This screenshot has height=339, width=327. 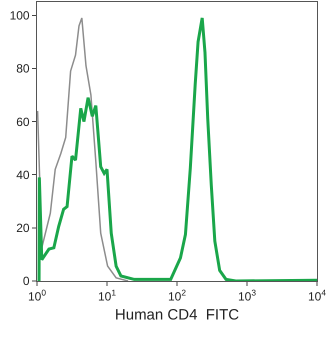 What do you see at coordinates (26, 281) in the screenshot?
I see `y-tick-label: 0` at bounding box center [26, 281].